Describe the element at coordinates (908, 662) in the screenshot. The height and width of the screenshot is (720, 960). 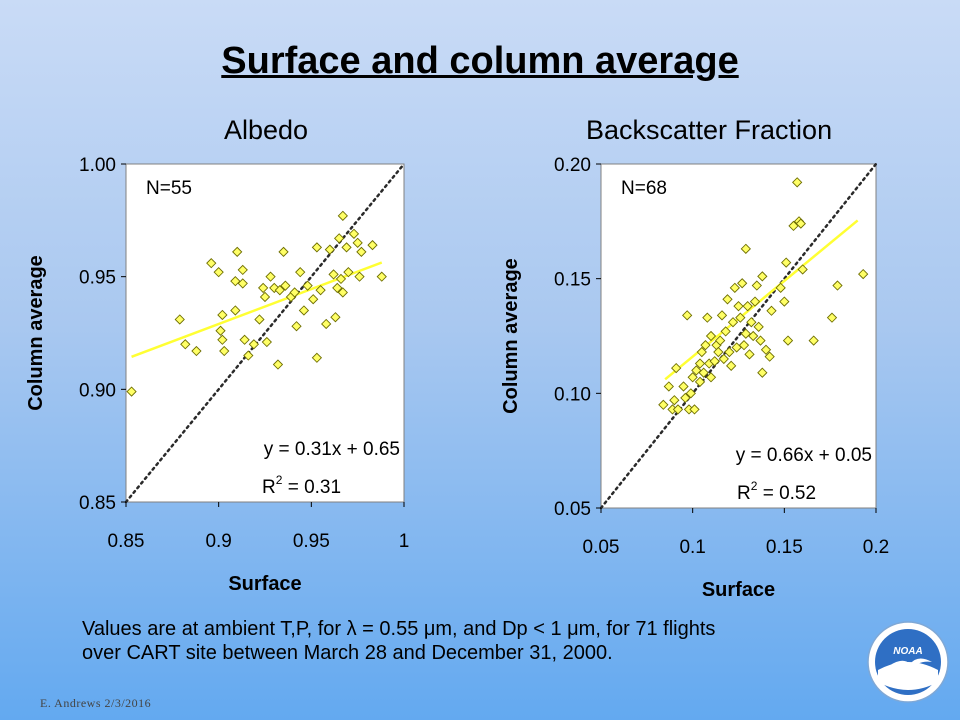
I see `noaa-logo: NOAA` at that location.